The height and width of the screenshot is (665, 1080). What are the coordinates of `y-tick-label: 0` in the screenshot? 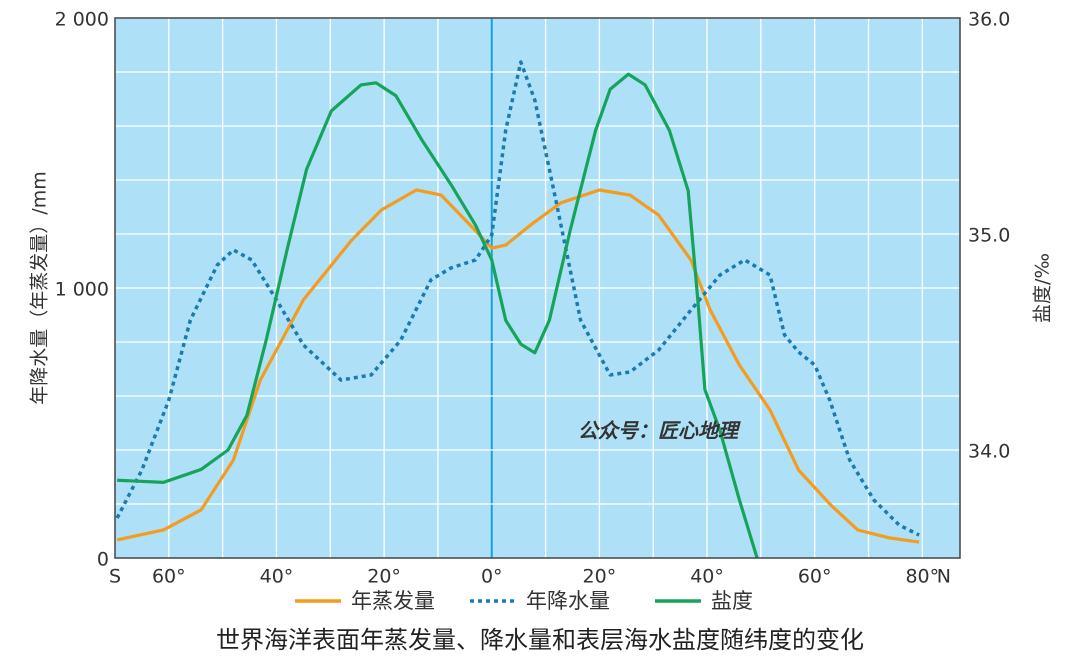 It's located at (103, 560).